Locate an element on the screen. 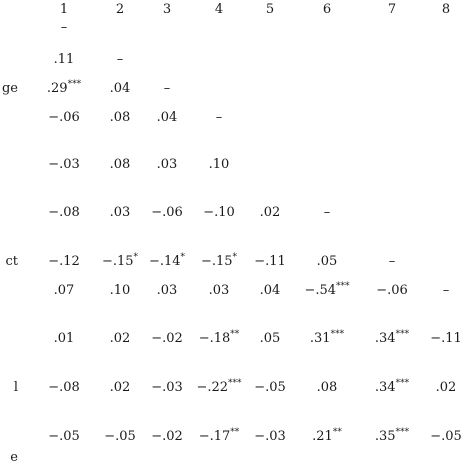 This screenshot has height=474, width=474. row-label-3: ge is located at coordinates (9, 88).